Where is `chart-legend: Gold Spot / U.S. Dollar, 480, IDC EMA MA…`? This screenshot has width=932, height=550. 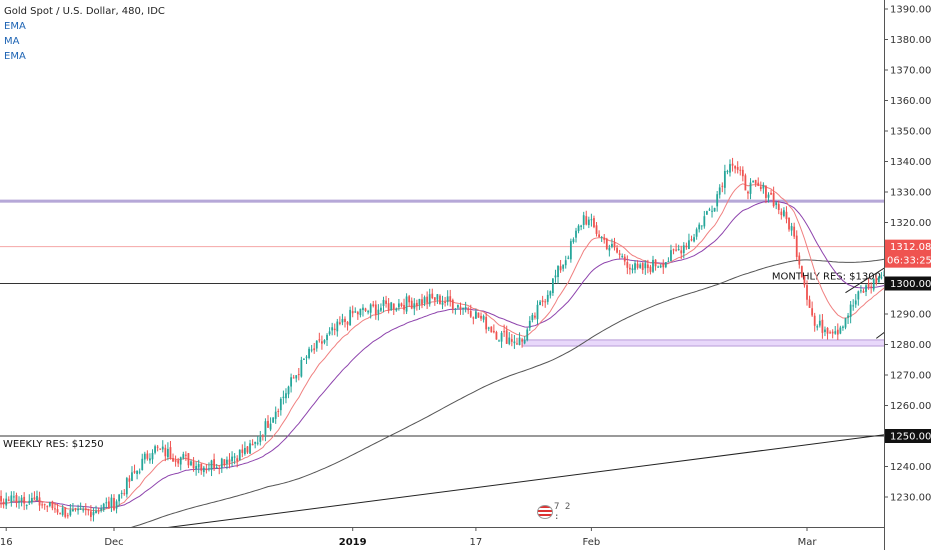 chart-legend: Gold Spot / U.S. Dollar, 480, IDC EMA MA… is located at coordinates (84, 34).